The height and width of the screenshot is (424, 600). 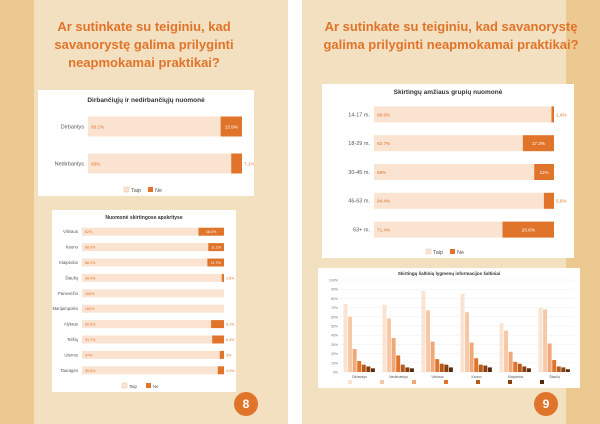 What do you see at coordinates (73, 339) in the screenshot?
I see `category-label: Telšių` at bounding box center [73, 339].